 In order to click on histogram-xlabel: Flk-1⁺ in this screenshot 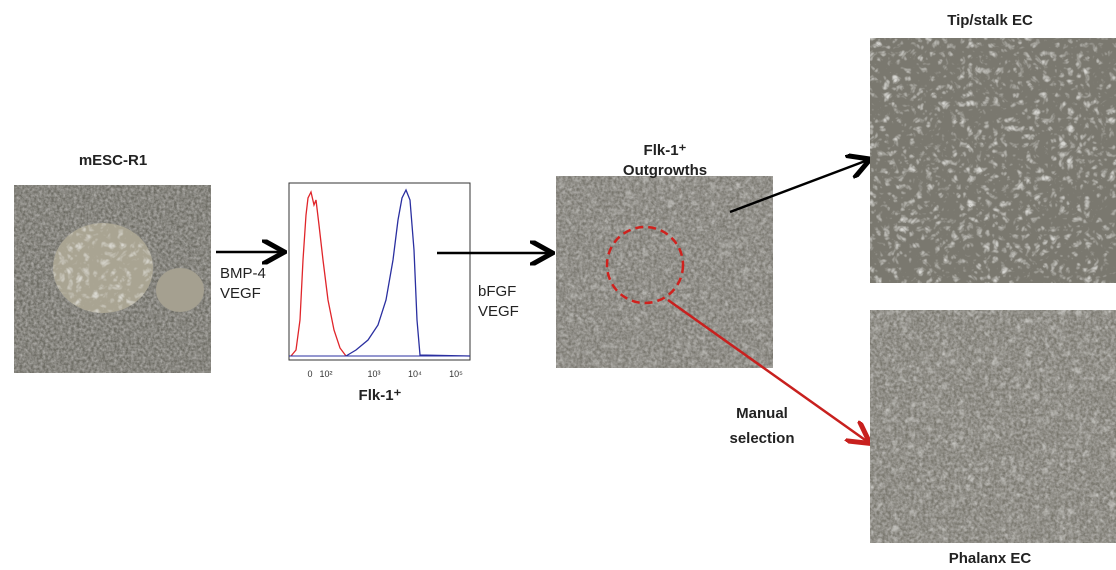, I will do `click(380, 395)`.